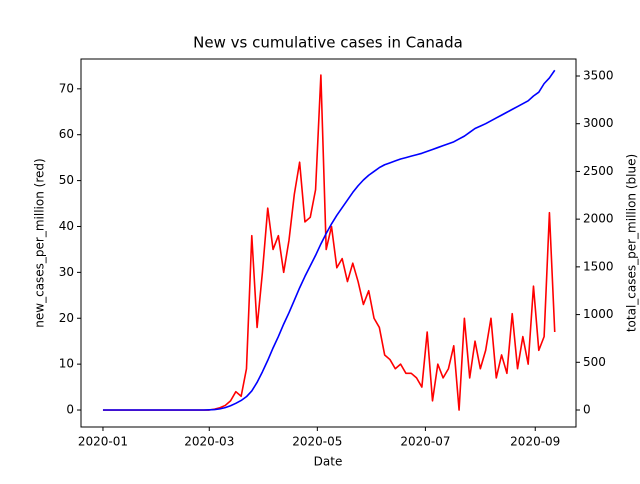  I want to click on y2-axis-label: total_cases_per_million (blue), so click(632, 243).